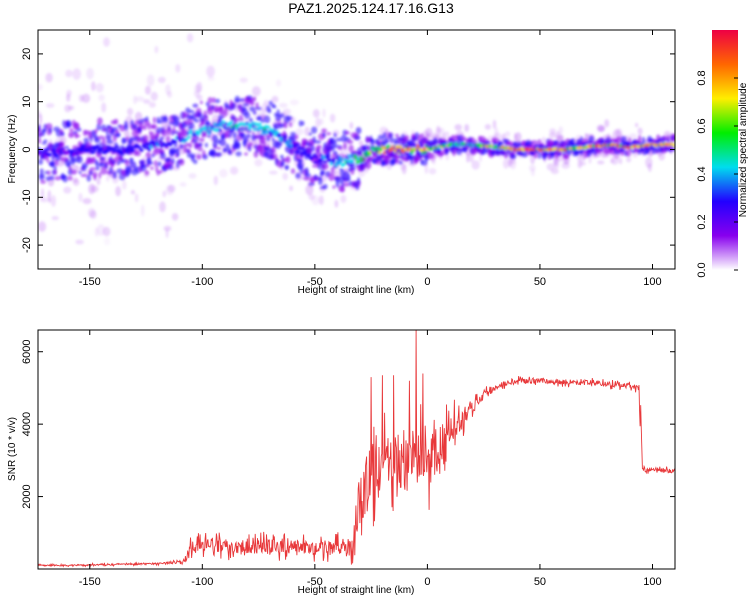 Image resolution: width=750 pixels, height=600 pixels. I want to click on colorbar-ticks: 0.0 0.2 0.4 0.6 0.8, so click(717, 174).